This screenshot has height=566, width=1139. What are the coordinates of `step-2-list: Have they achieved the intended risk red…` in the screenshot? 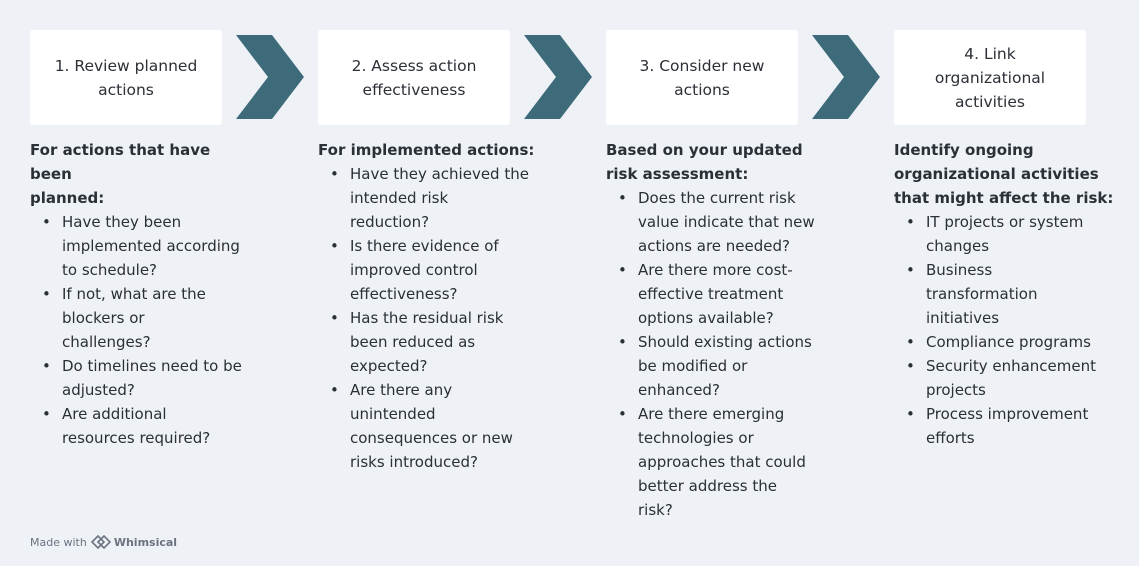 It's located at (430, 318).